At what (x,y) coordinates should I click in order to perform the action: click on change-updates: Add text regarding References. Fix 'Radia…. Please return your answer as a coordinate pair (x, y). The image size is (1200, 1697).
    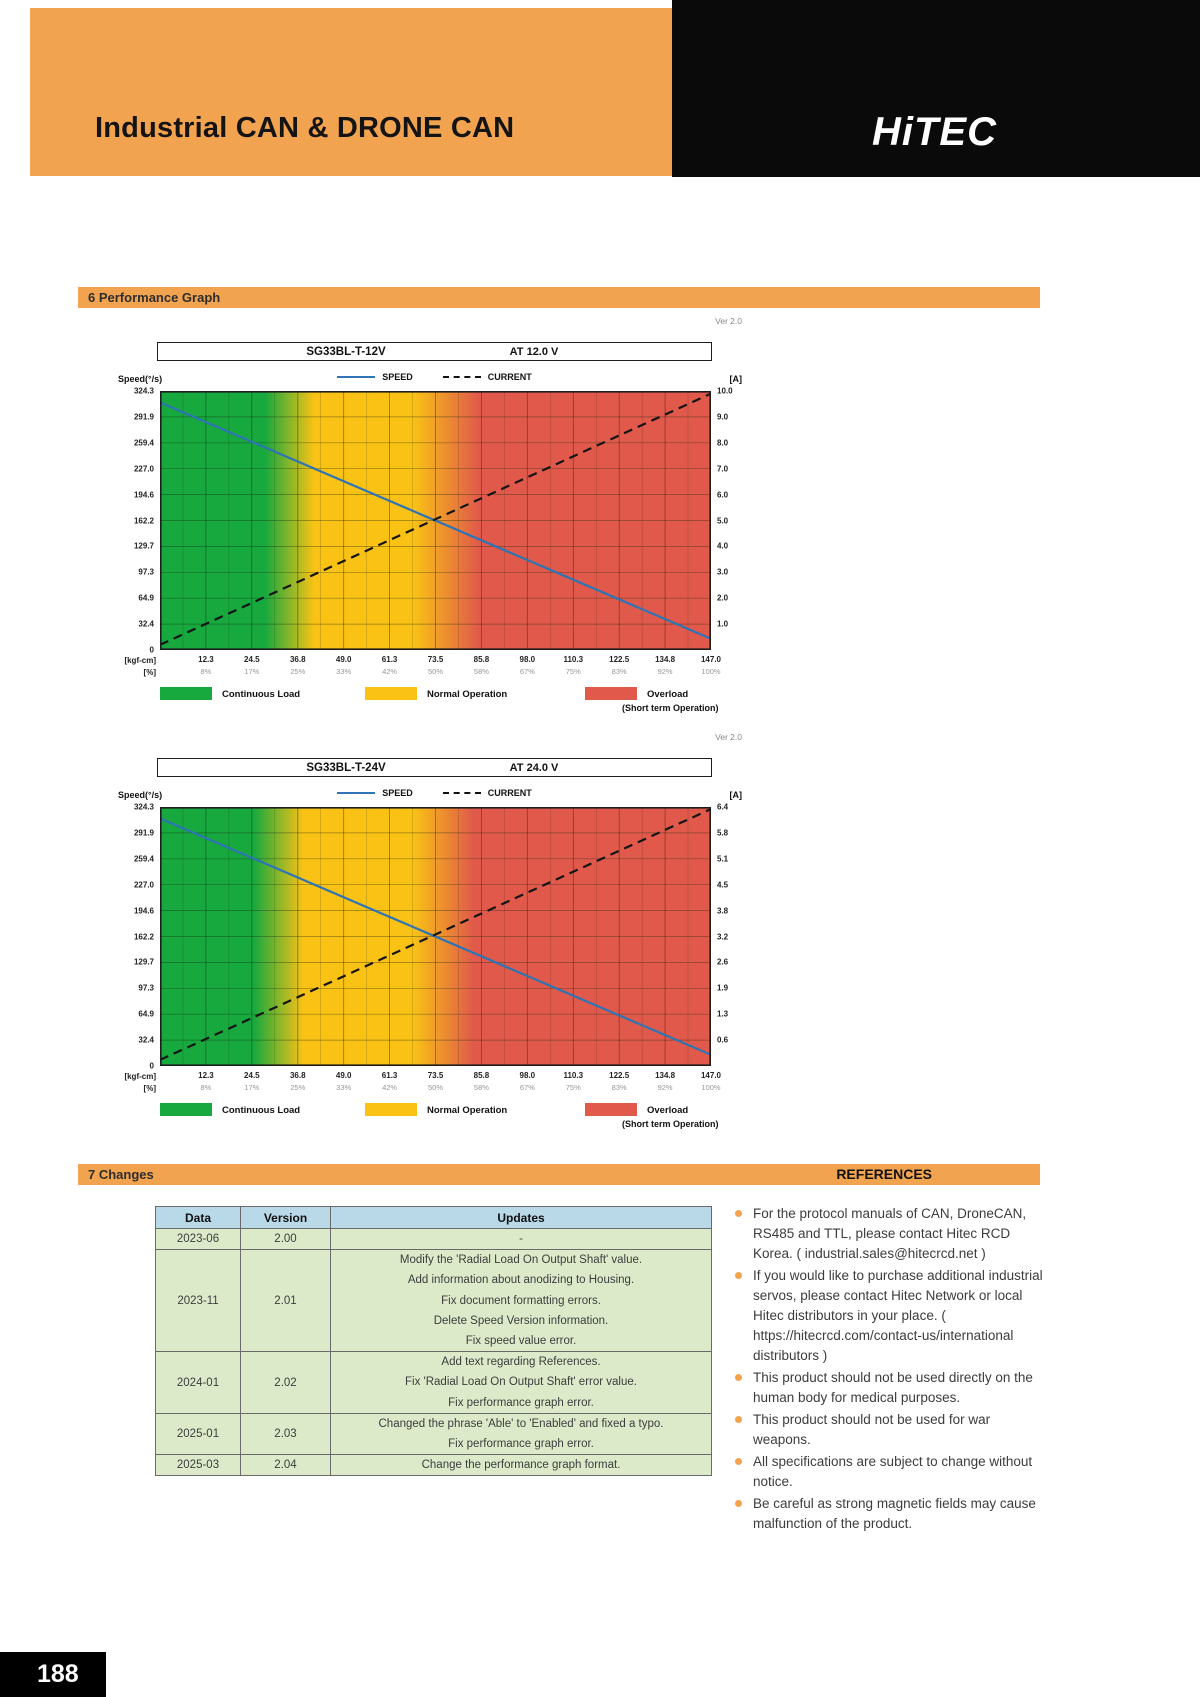
    Looking at the image, I should click on (521, 1382).